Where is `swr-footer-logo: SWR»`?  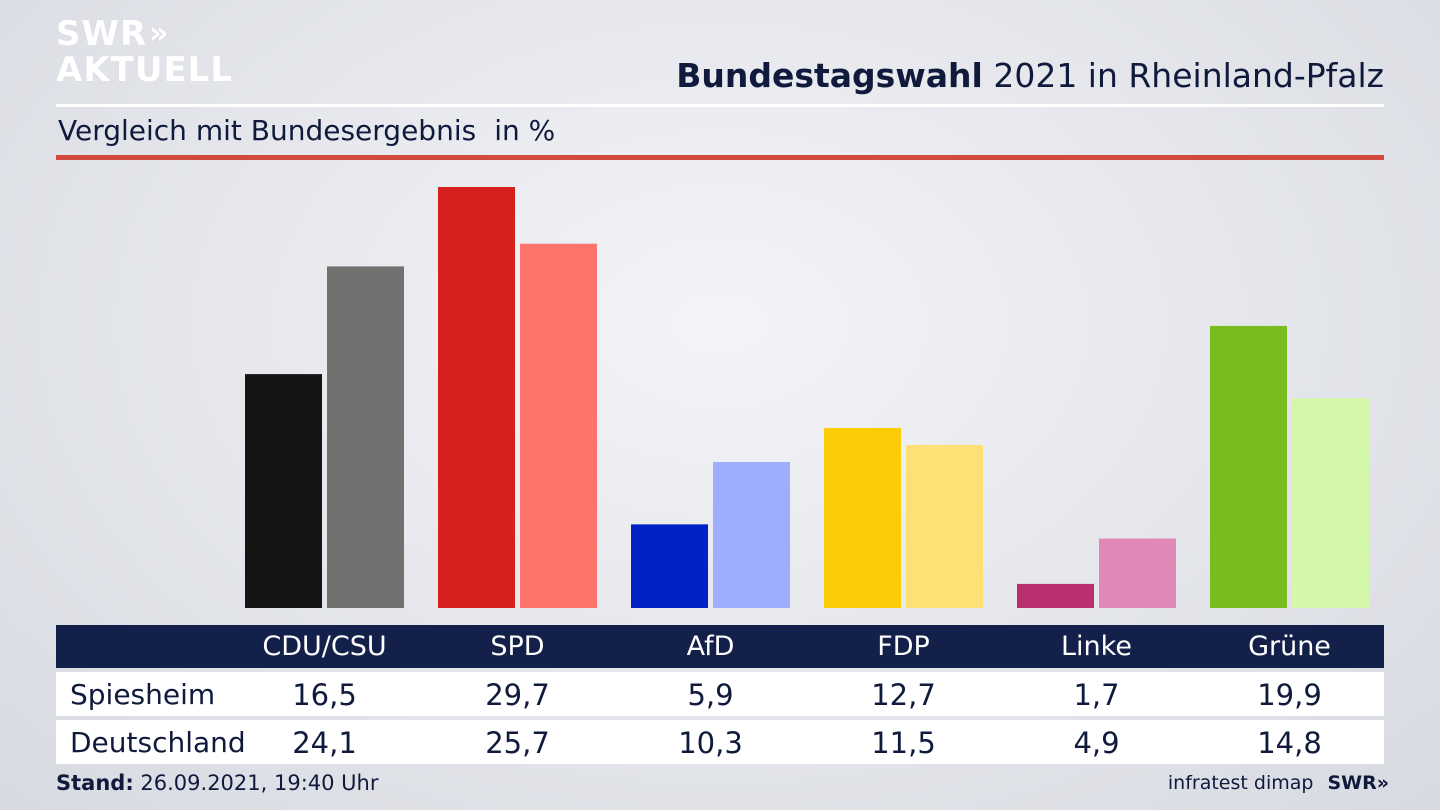 swr-footer-logo: SWR» is located at coordinates (1358, 783).